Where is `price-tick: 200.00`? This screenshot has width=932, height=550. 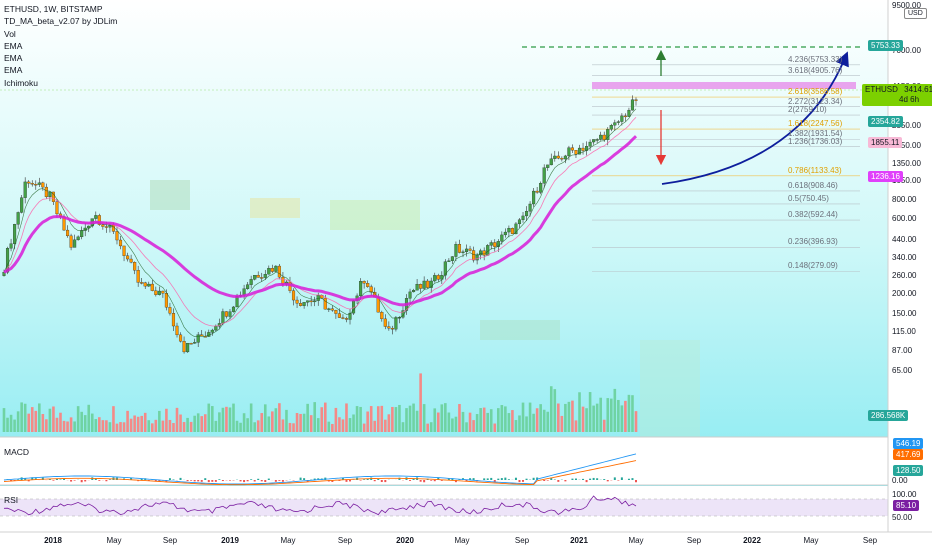 price-tick: 200.00 is located at coordinates (904, 294).